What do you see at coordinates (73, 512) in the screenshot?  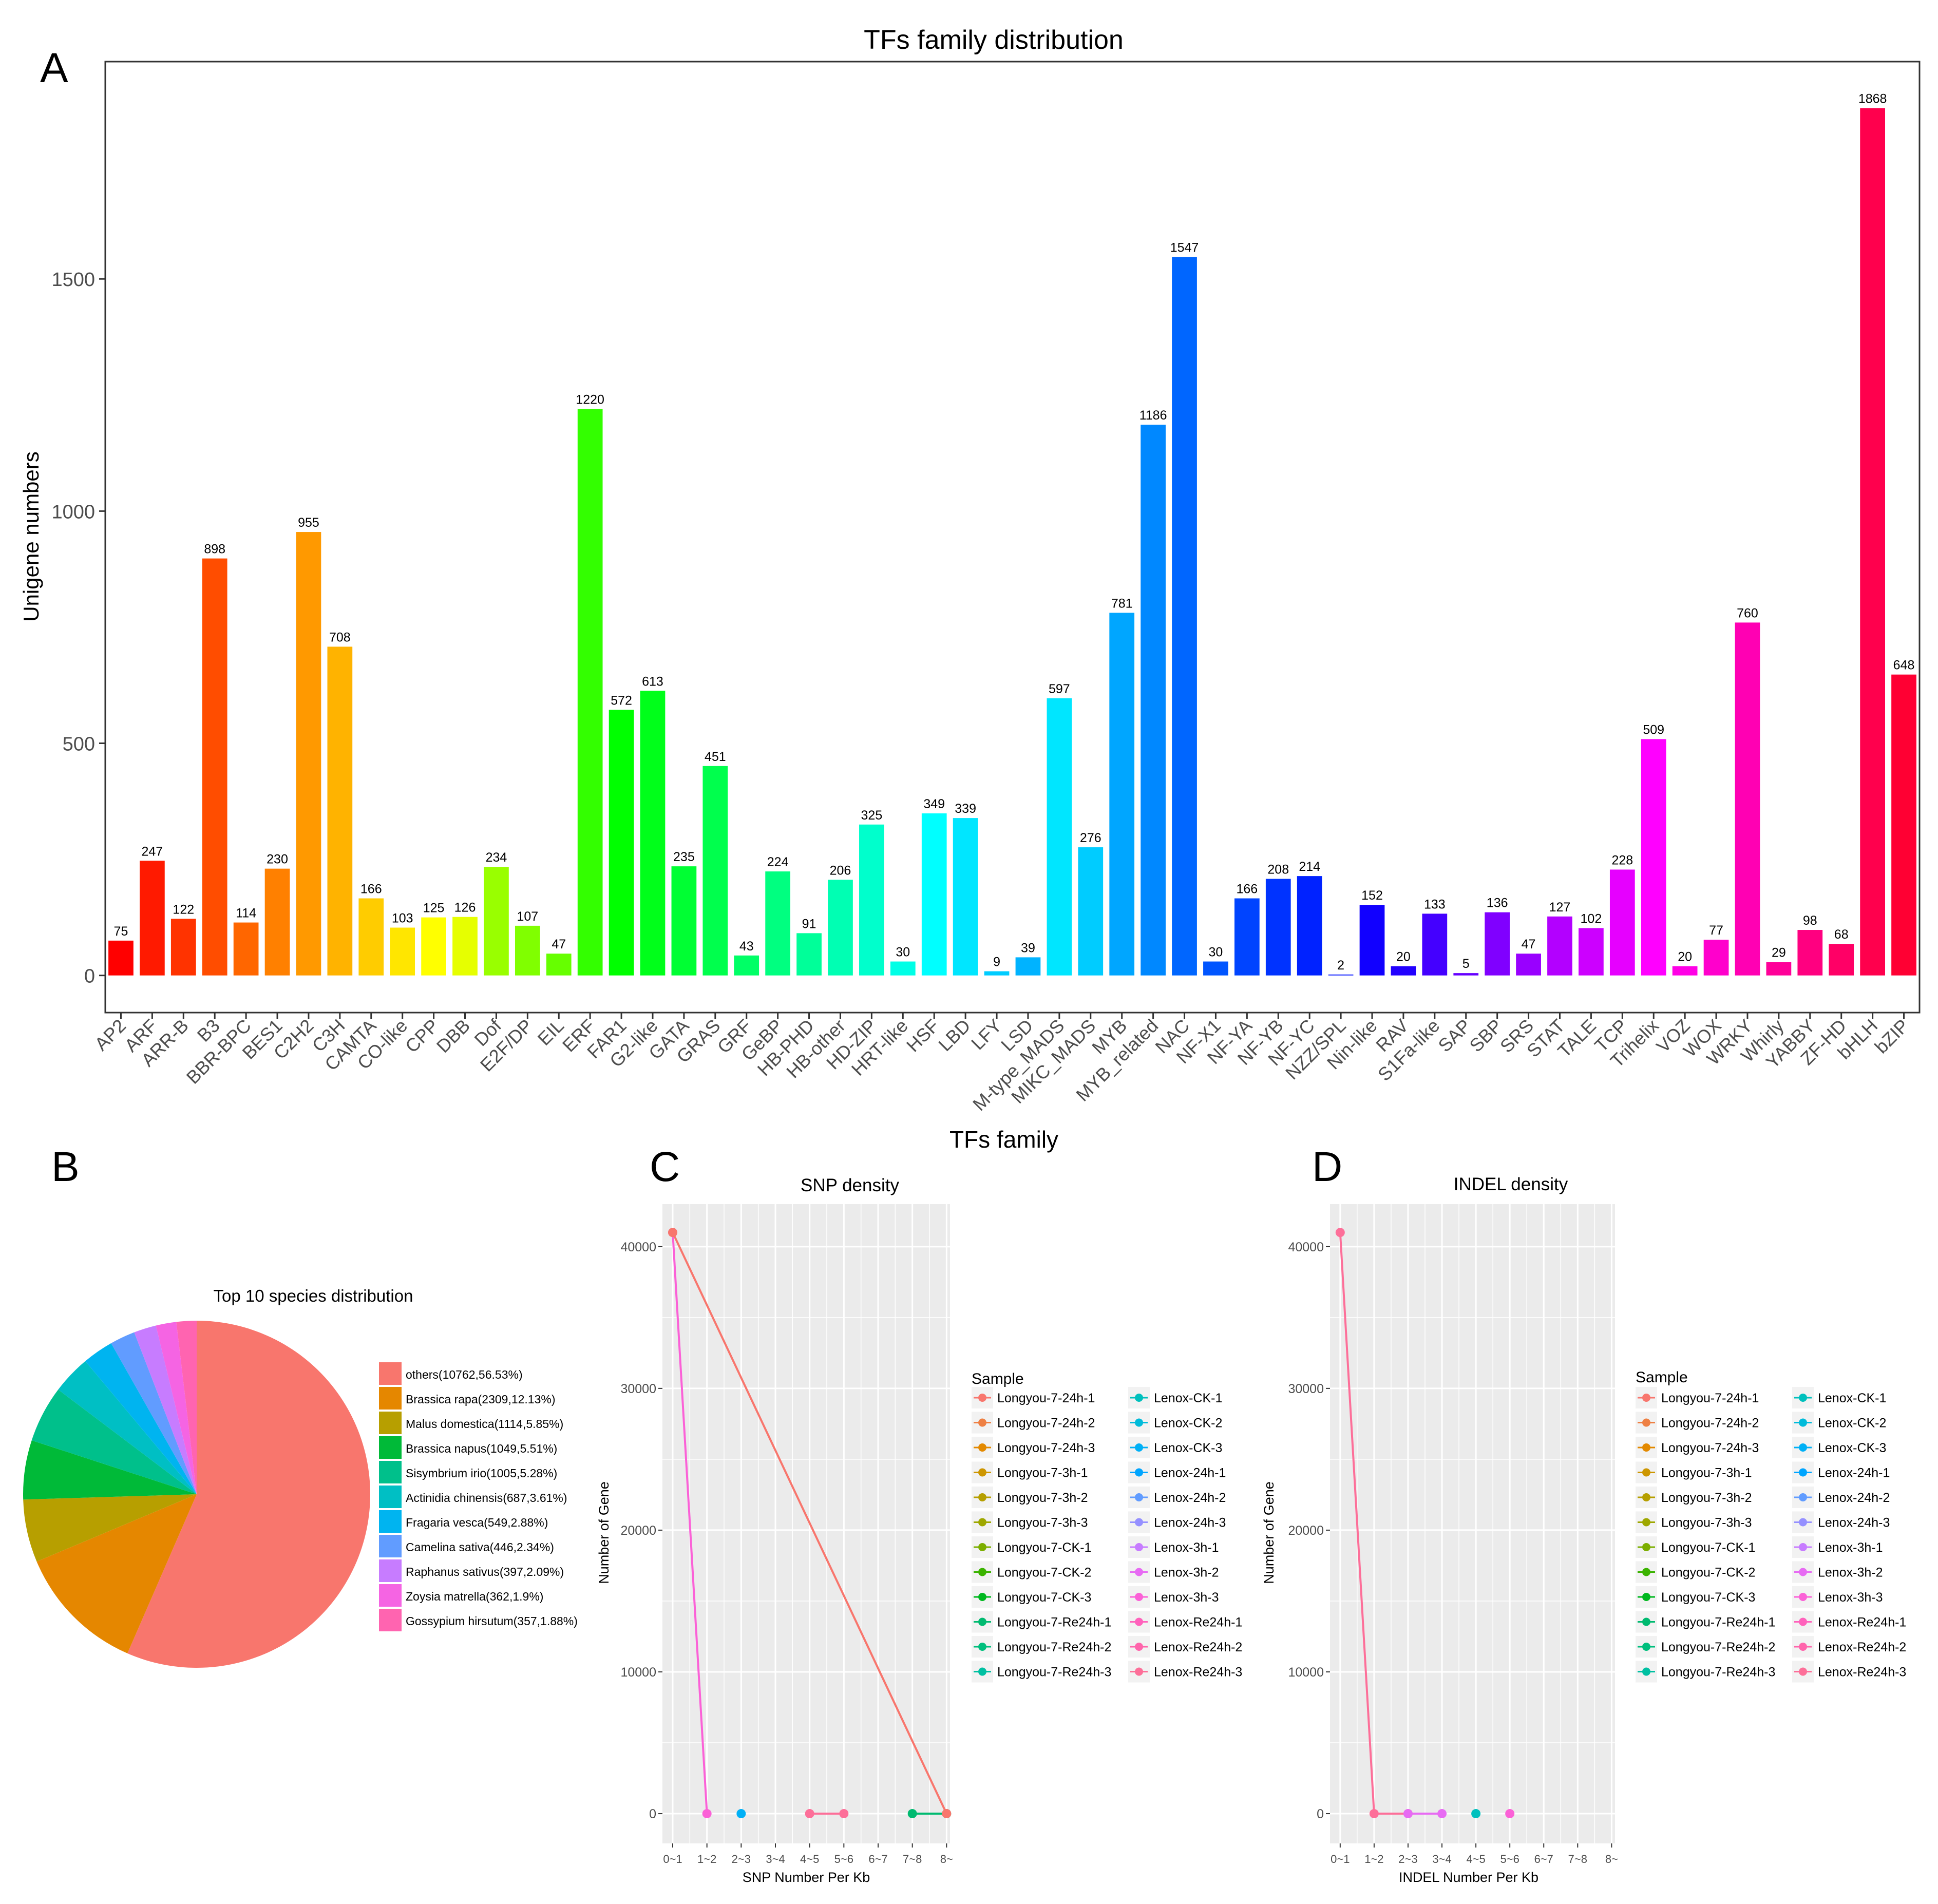 I see `chart-a-ytick-label: 1000` at bounding box center [73, 512].